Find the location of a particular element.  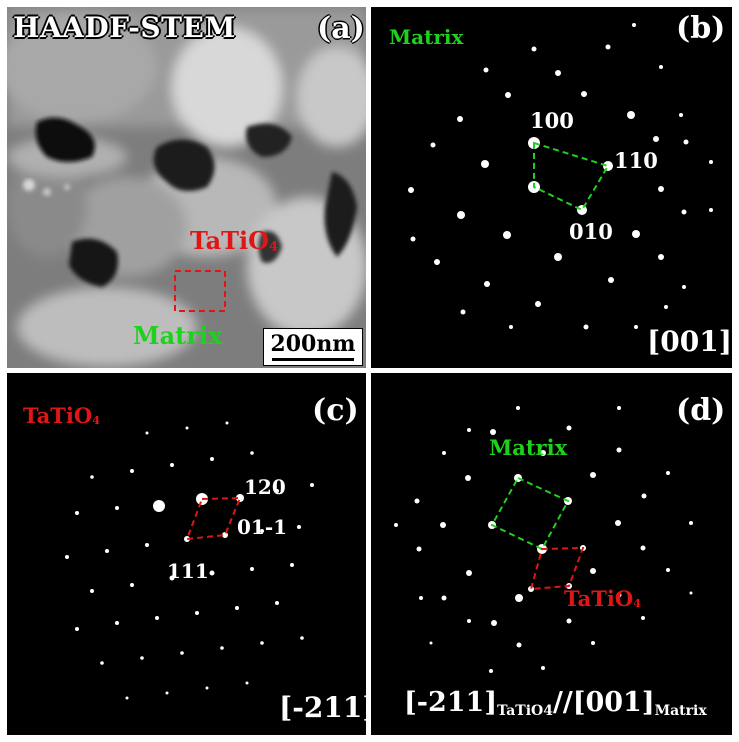

scale-bar-label: 200nm is located at coordinates (313, 344).